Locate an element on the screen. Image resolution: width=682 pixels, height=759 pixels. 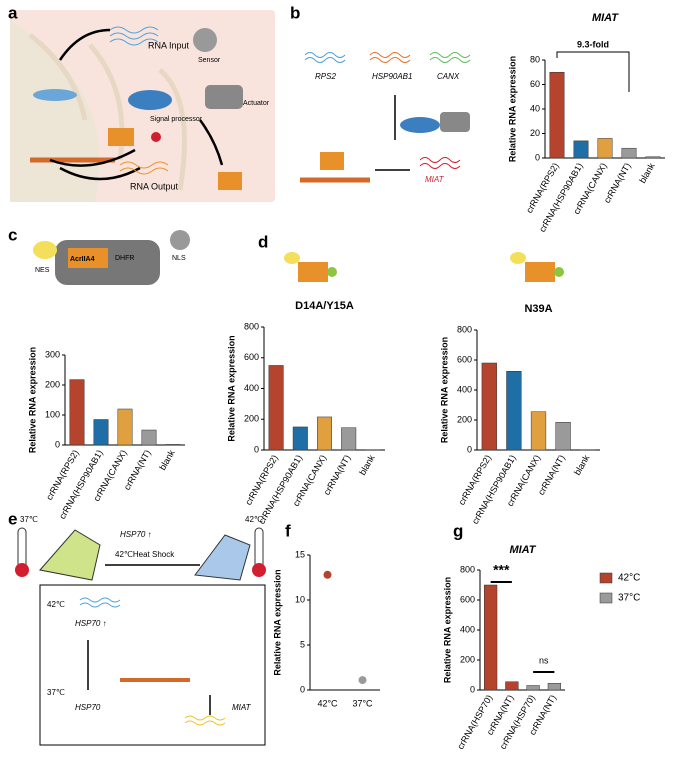
label: HSP70 is located at coordinates (88, 707).